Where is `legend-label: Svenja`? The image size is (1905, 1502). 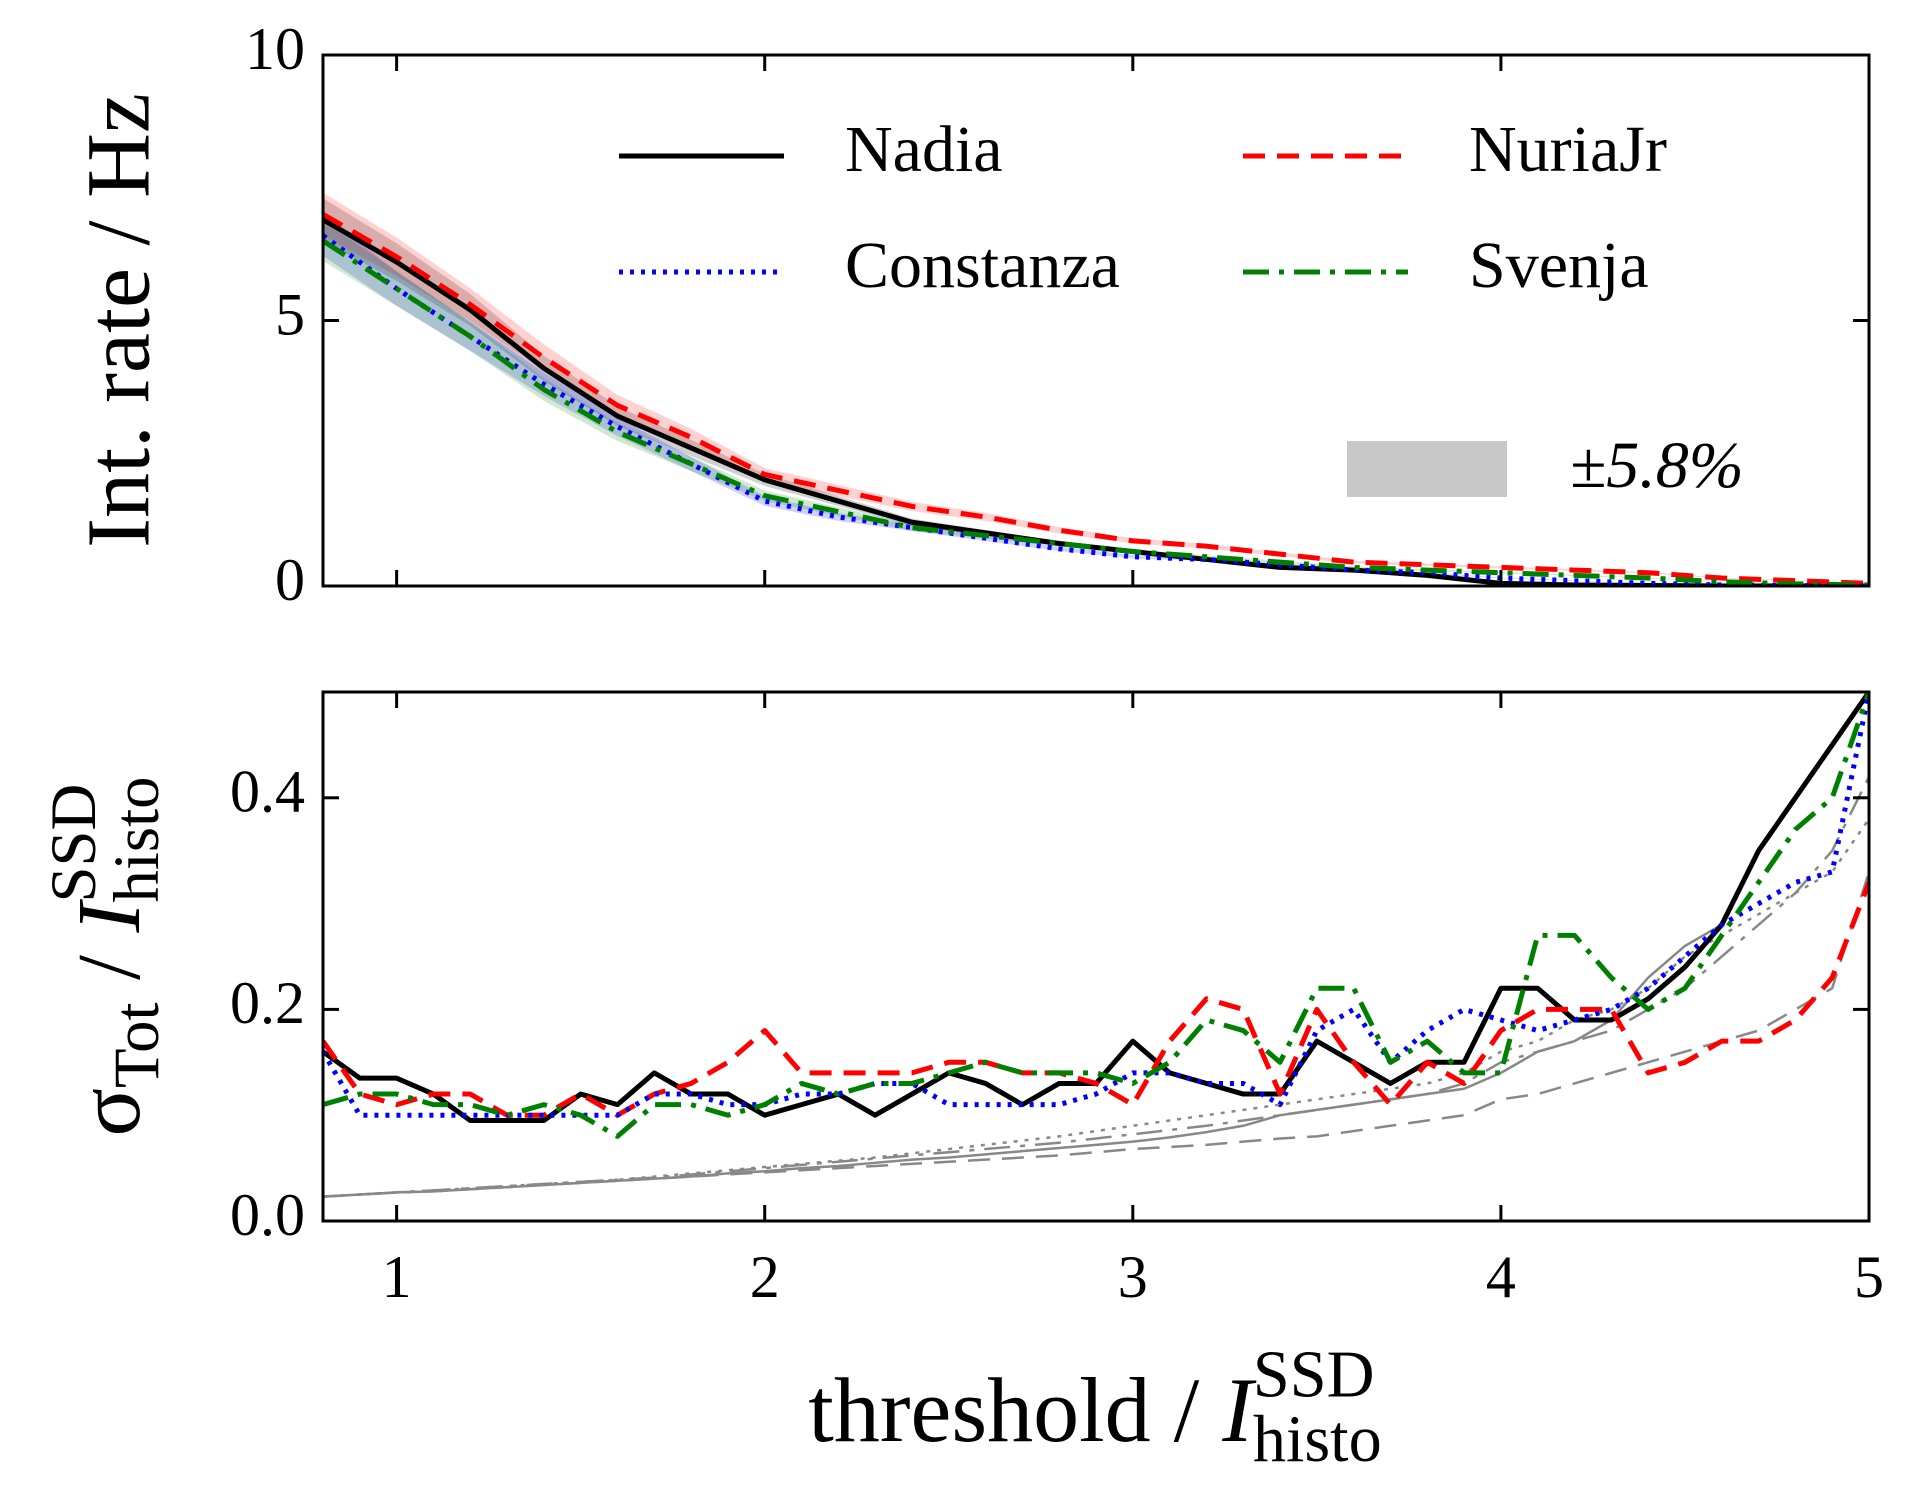
legend-label: Svenja is located at coordinates (1559, 265).